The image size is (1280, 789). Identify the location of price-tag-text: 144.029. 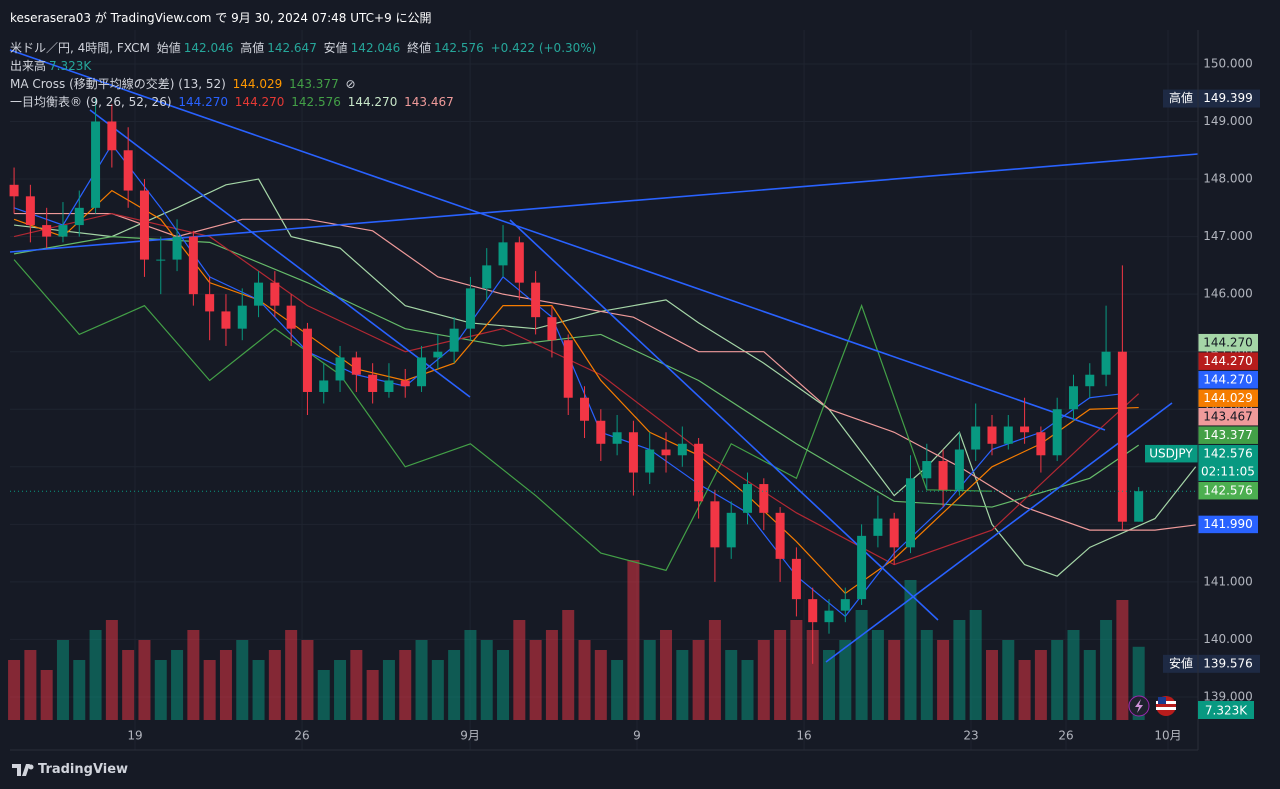
(1228, 398).